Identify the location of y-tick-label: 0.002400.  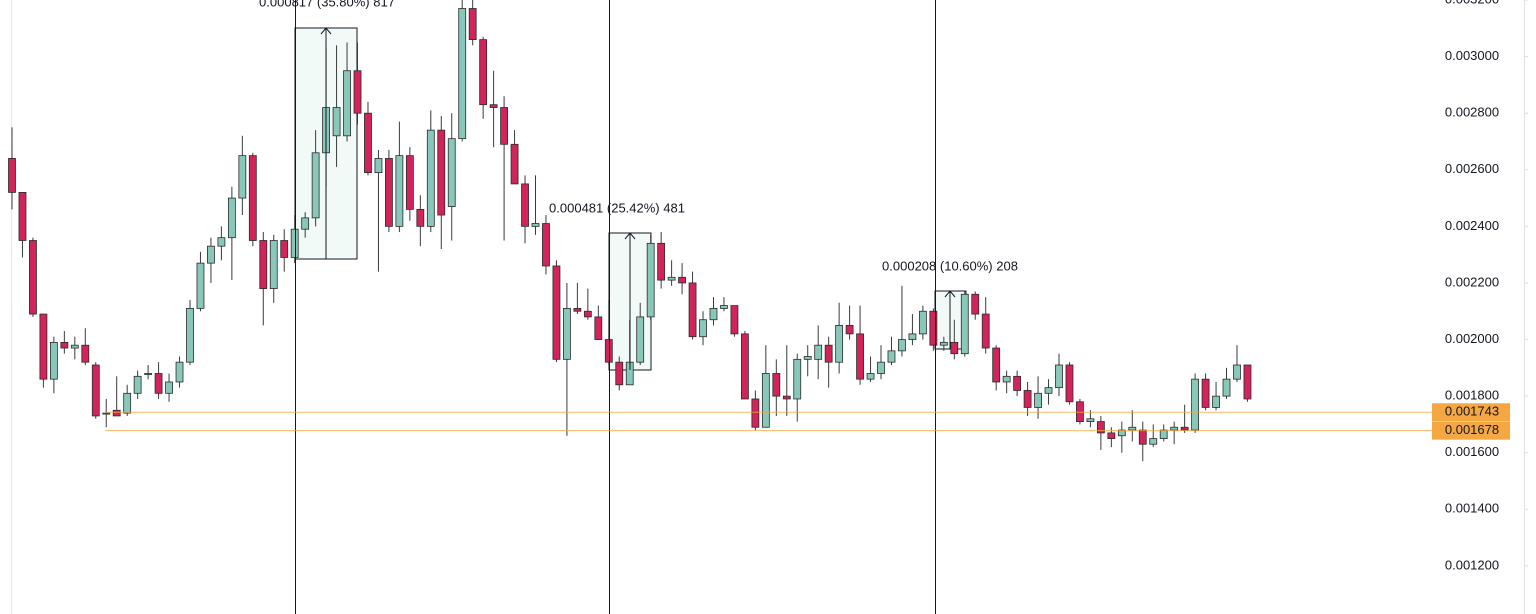
(1472, 225).